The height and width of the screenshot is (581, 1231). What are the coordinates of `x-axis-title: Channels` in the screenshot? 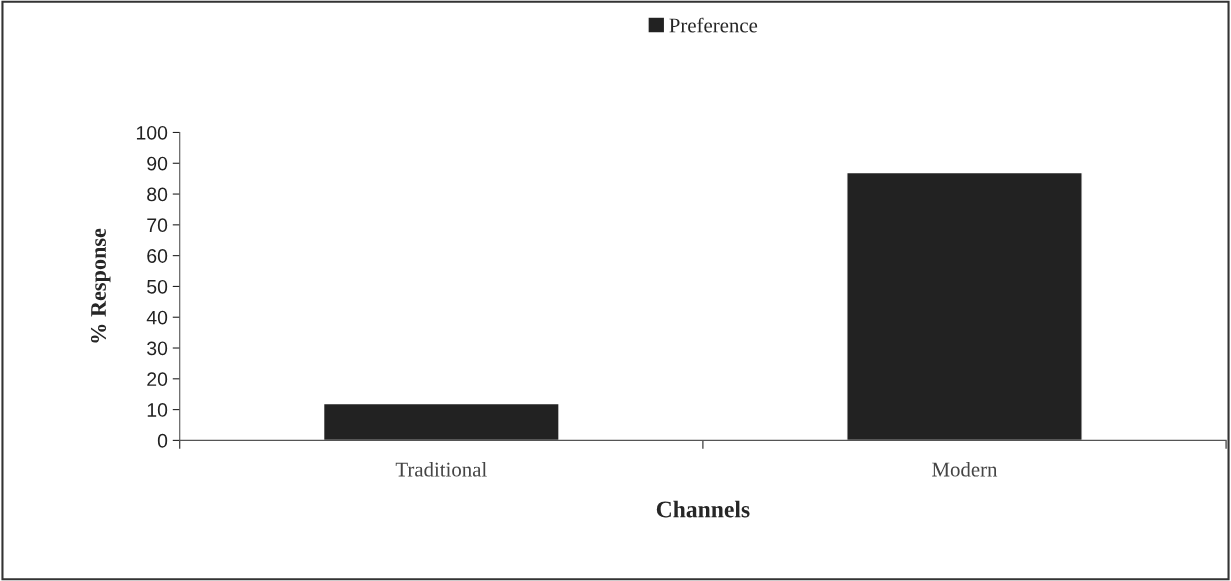 It's located at (703, 509).